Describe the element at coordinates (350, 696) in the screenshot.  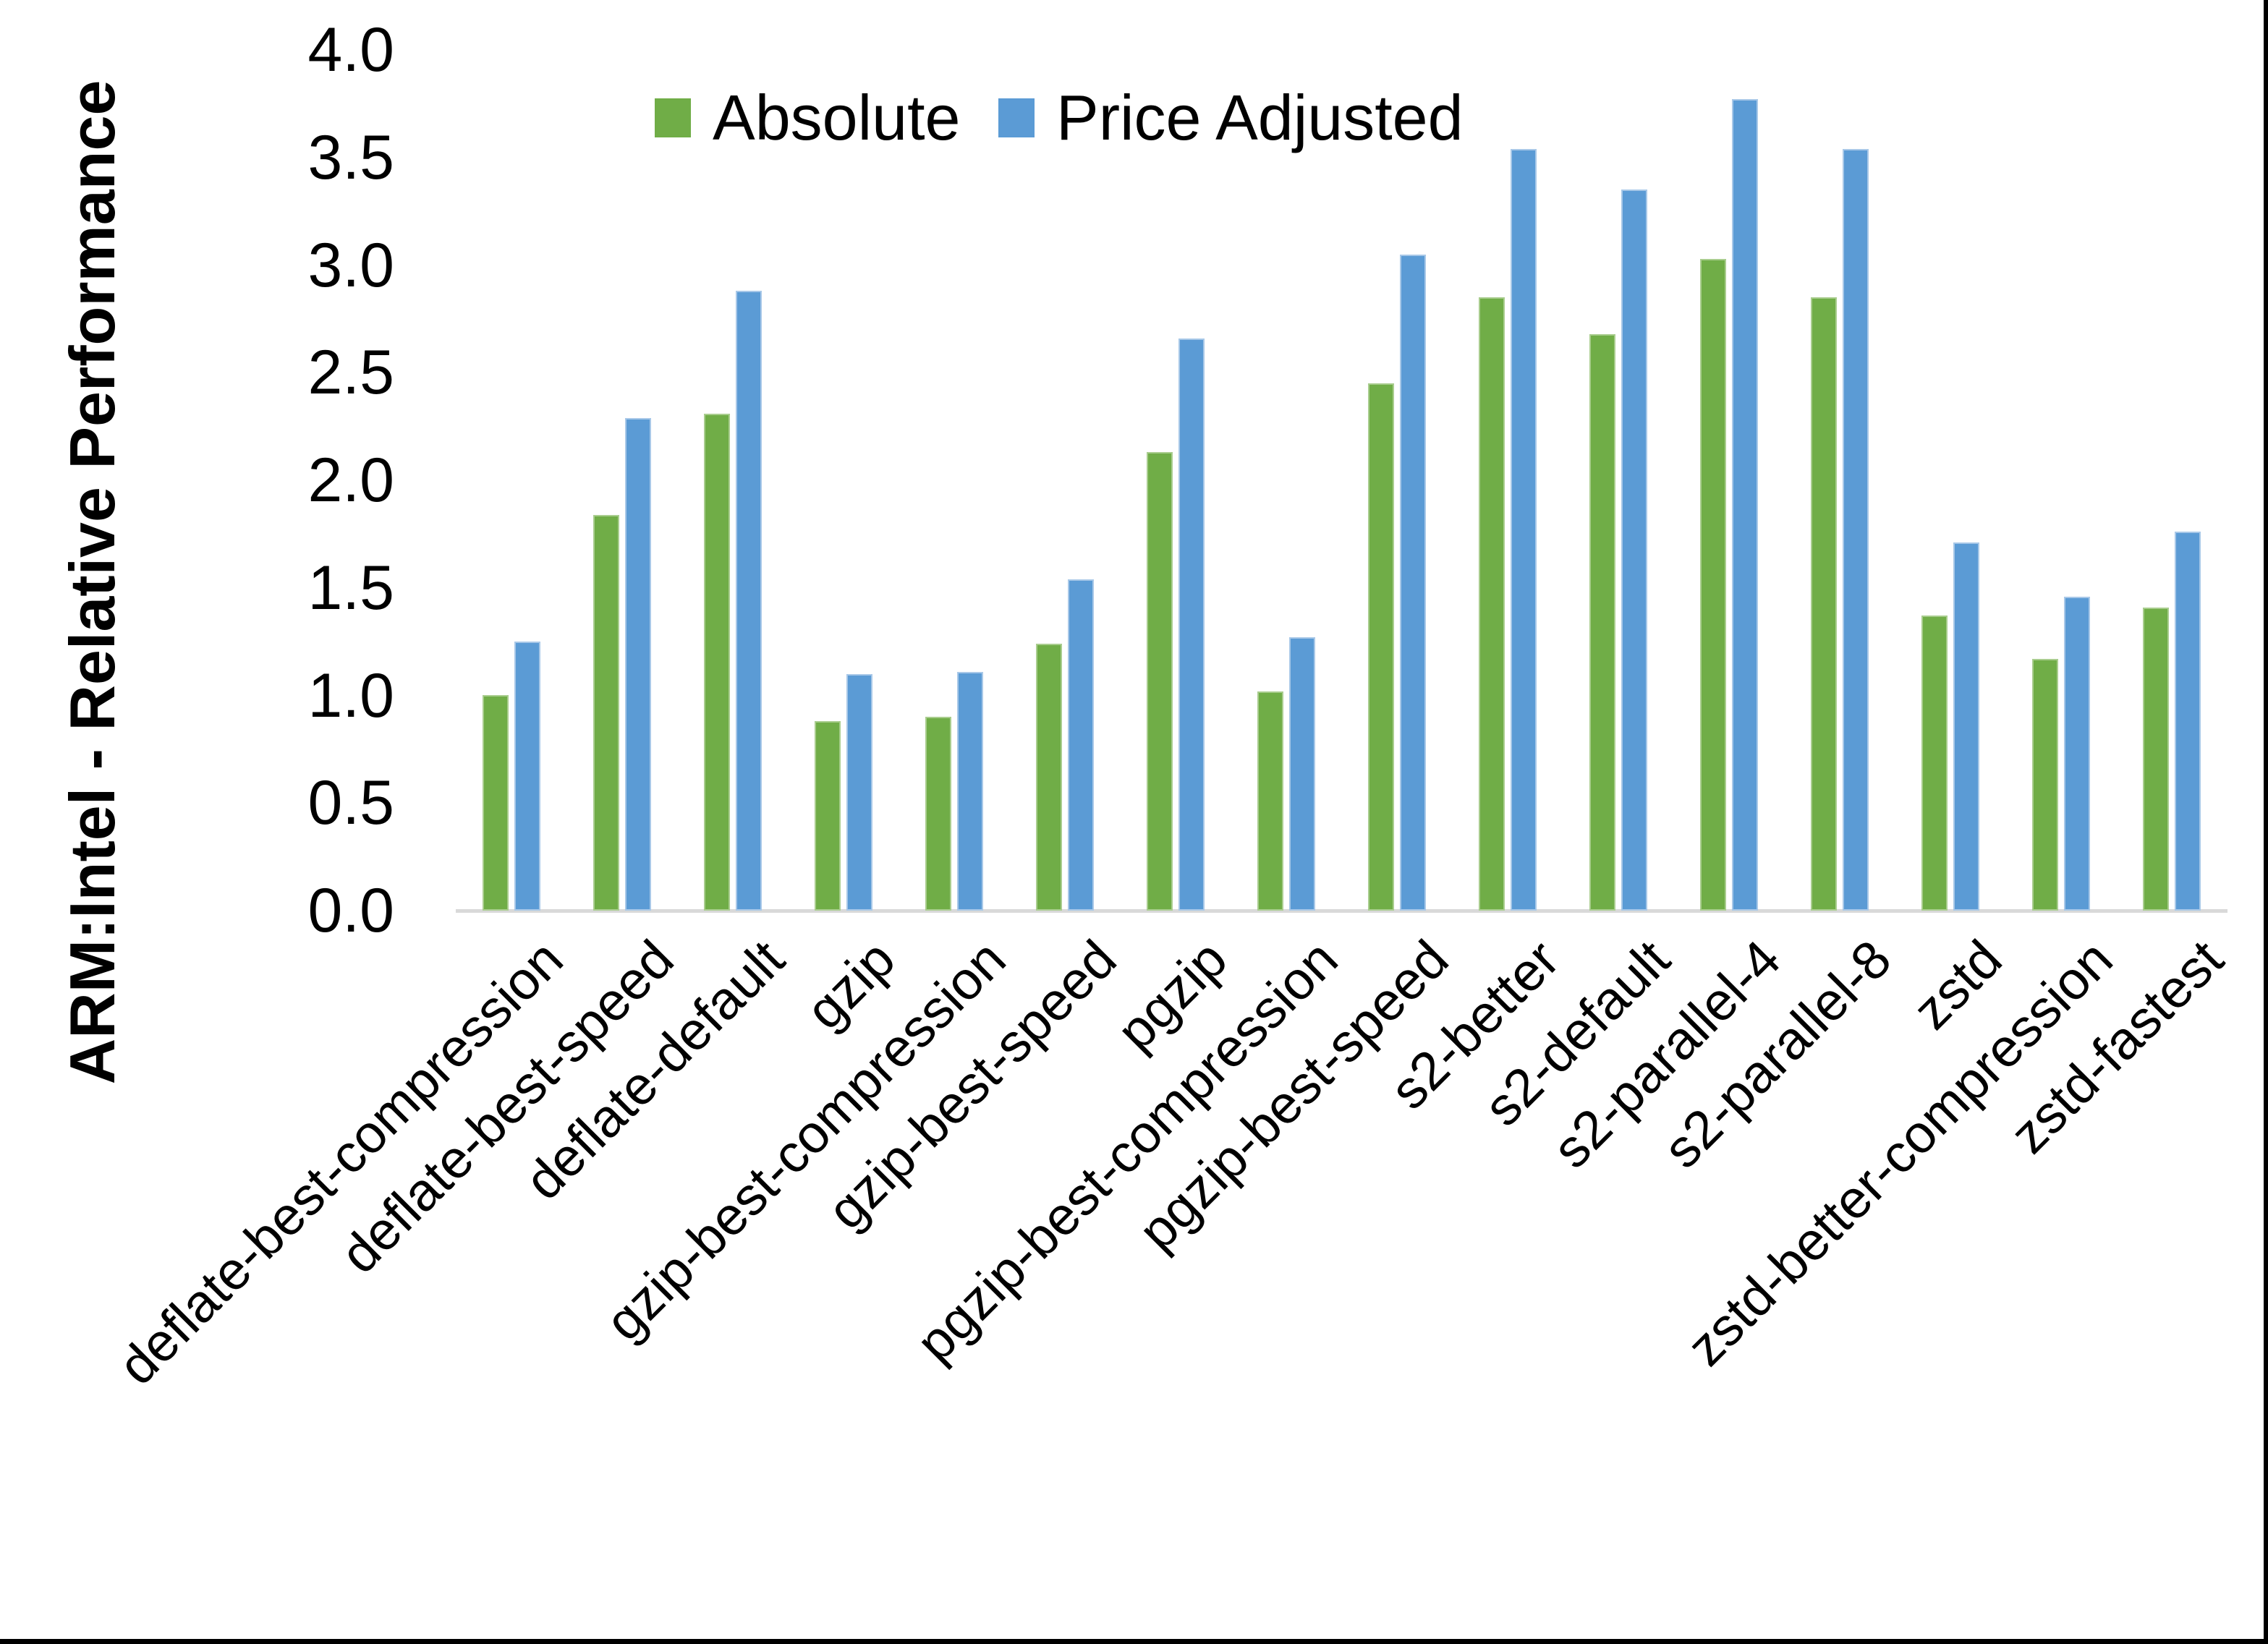
I see `y-tick-label: 1.0` at that location.